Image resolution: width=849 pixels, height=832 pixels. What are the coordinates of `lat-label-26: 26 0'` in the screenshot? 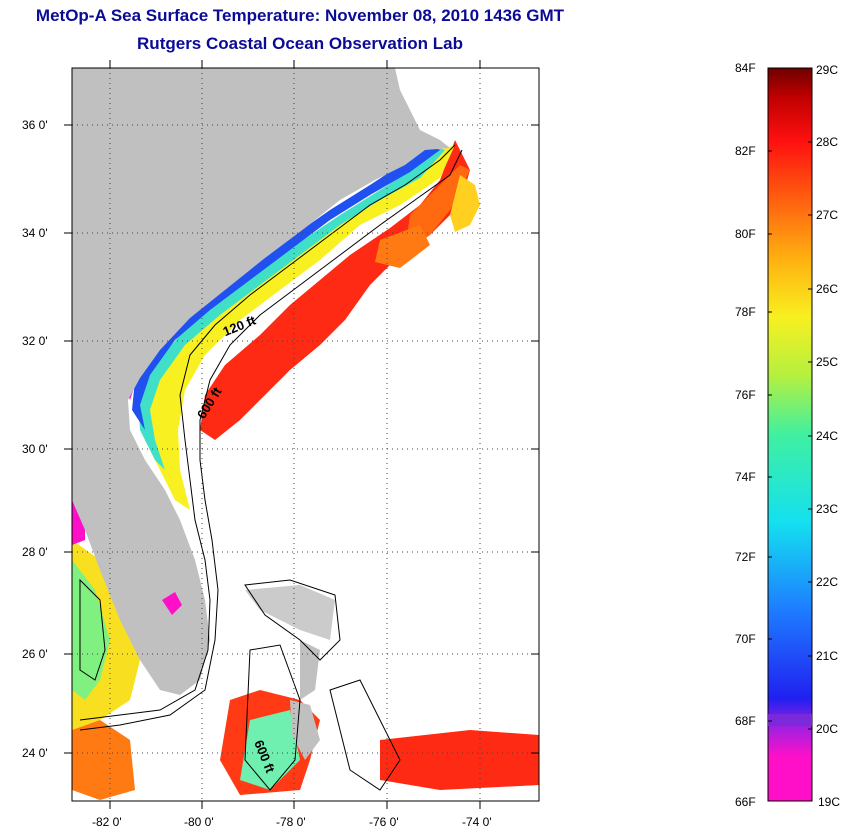 It's located at (35, 654).